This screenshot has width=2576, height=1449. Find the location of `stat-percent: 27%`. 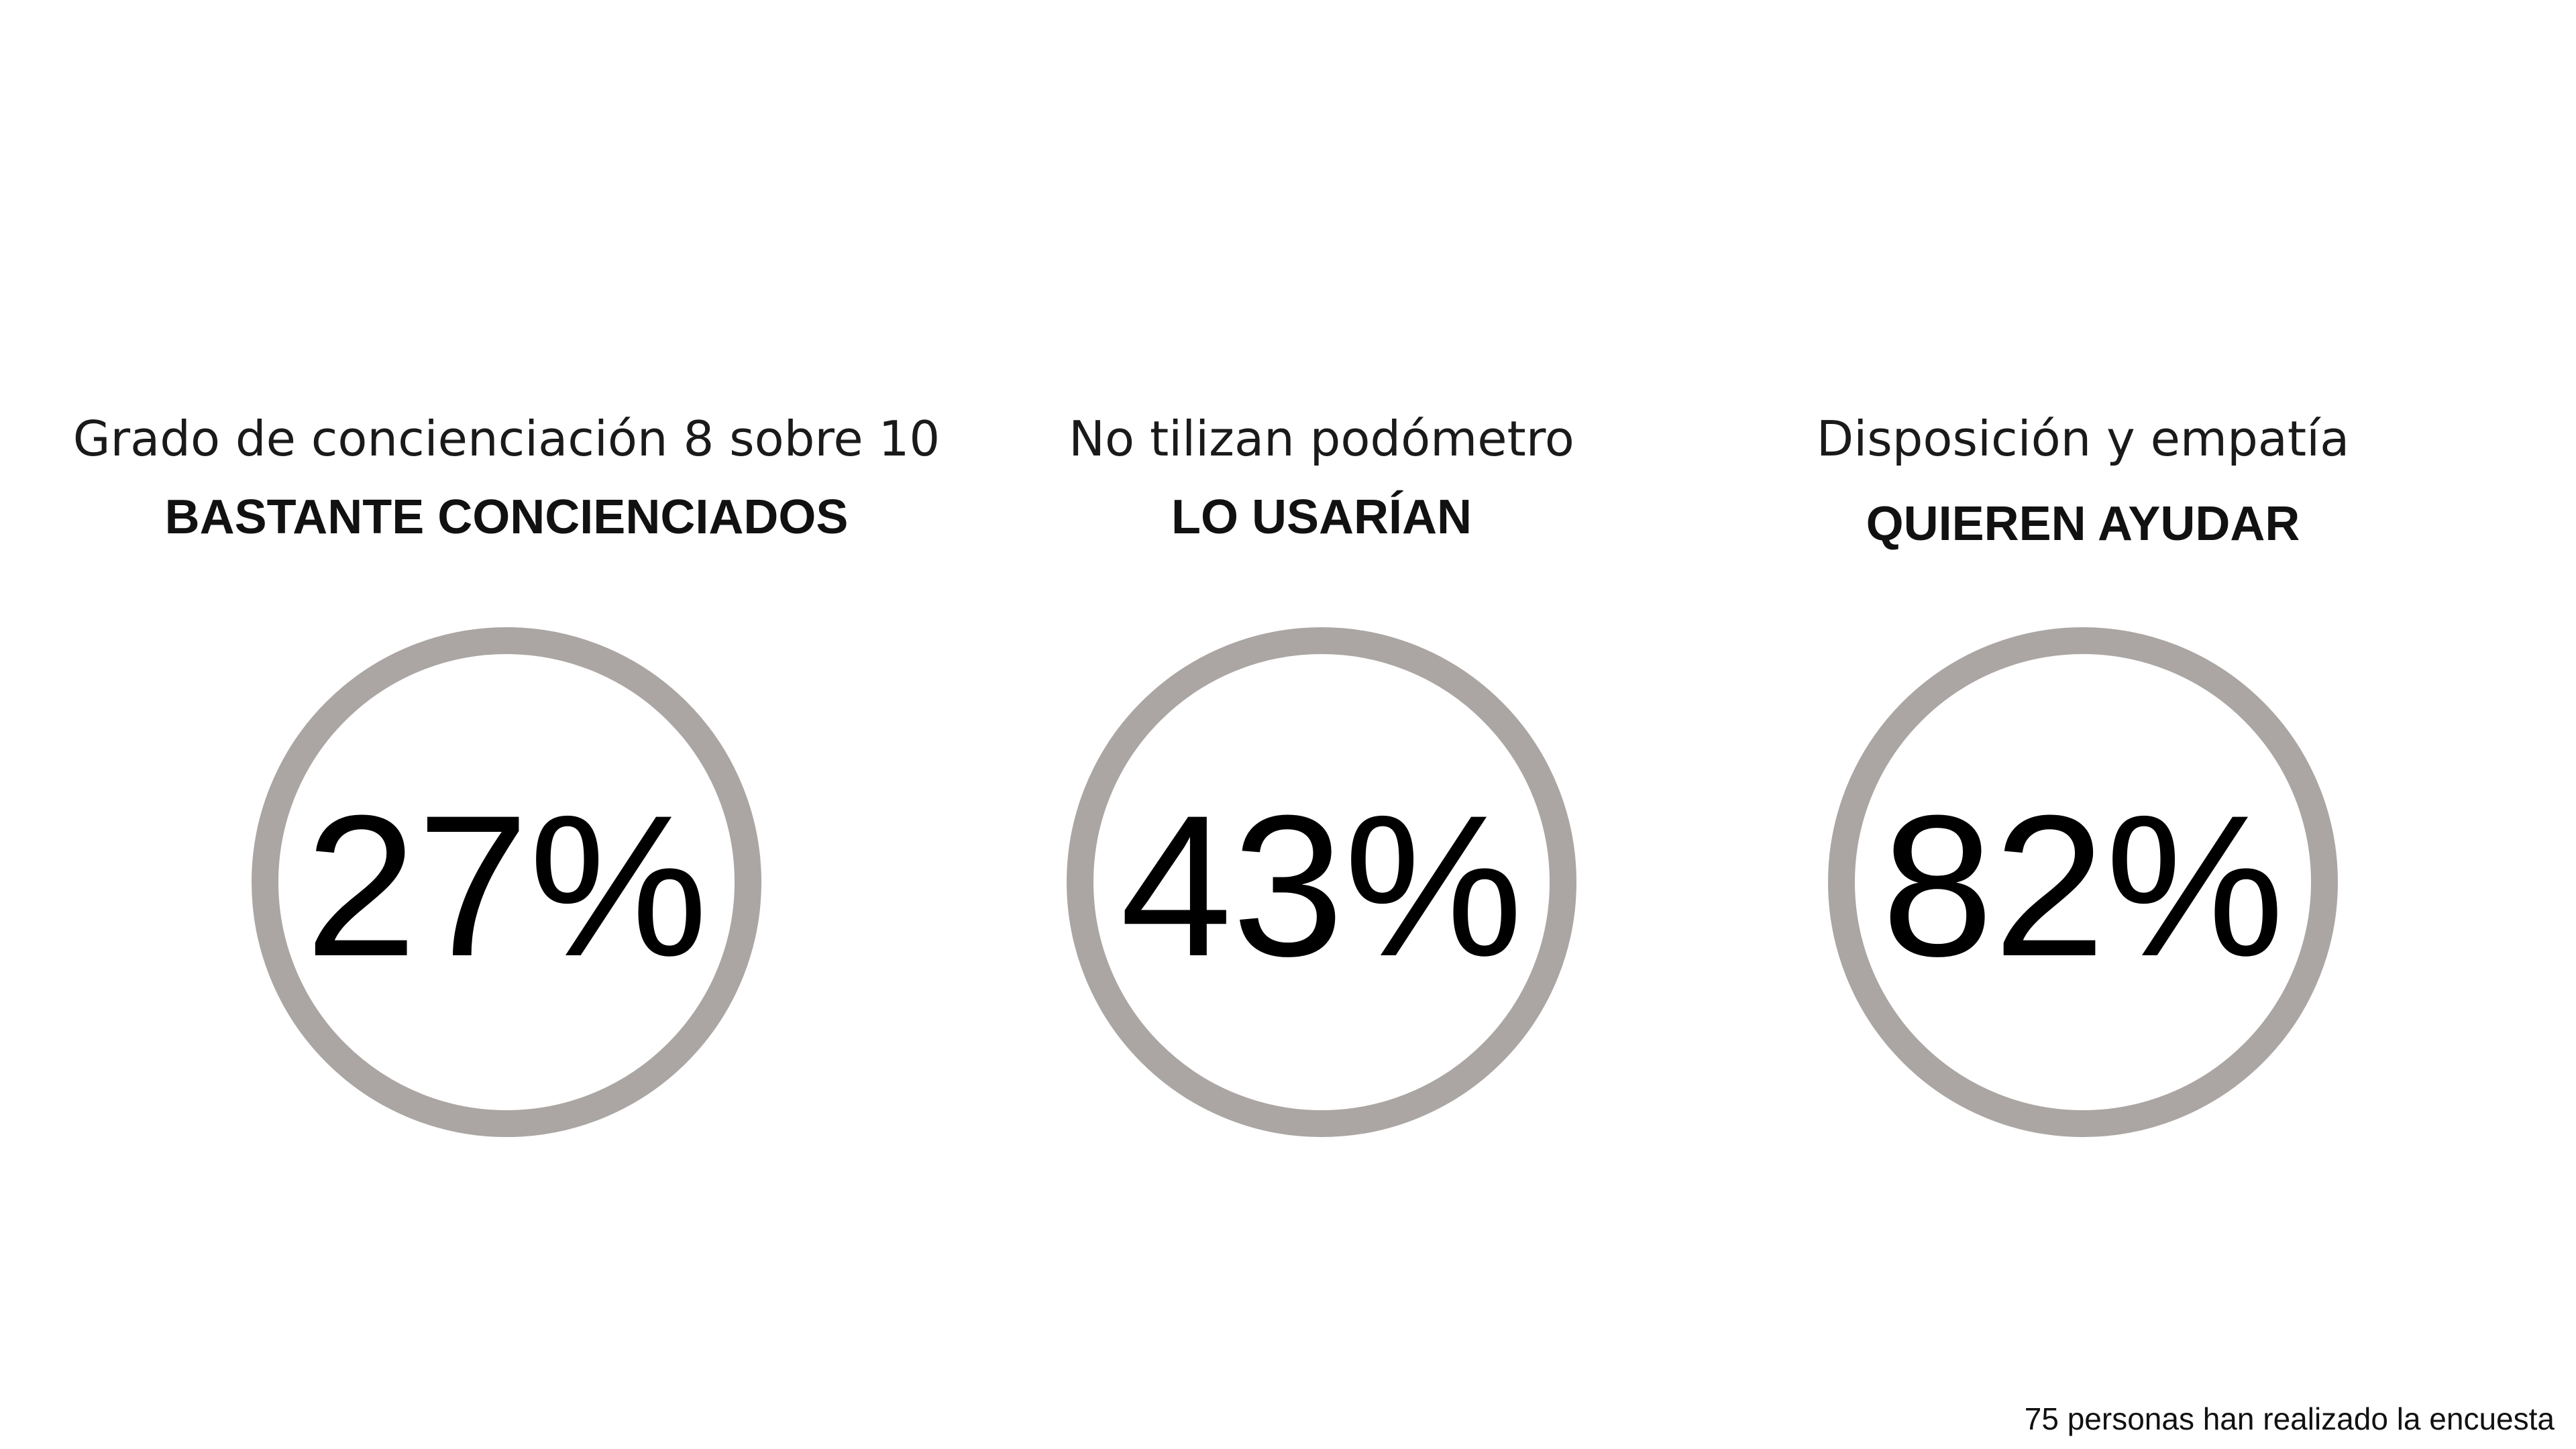

stat-percent: 27% is located at coordinates (506, 885).